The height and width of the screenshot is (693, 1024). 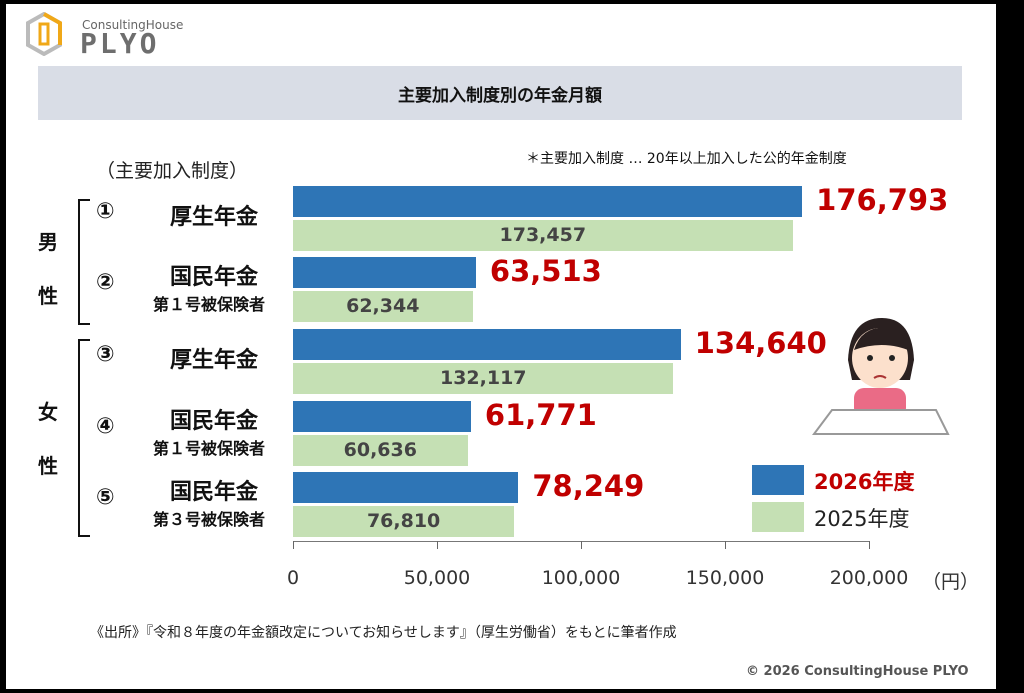 What do you see at coordinates (862, 519) in the screenshot?
I see `legend-label-2025: 2025年度` at bounding box center [862, 519].